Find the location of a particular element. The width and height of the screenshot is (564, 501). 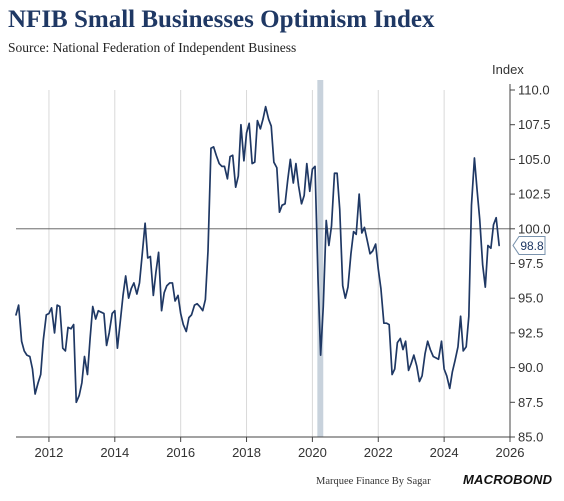

y-tick-label: 95.0 is located at coordinates (530, 298).